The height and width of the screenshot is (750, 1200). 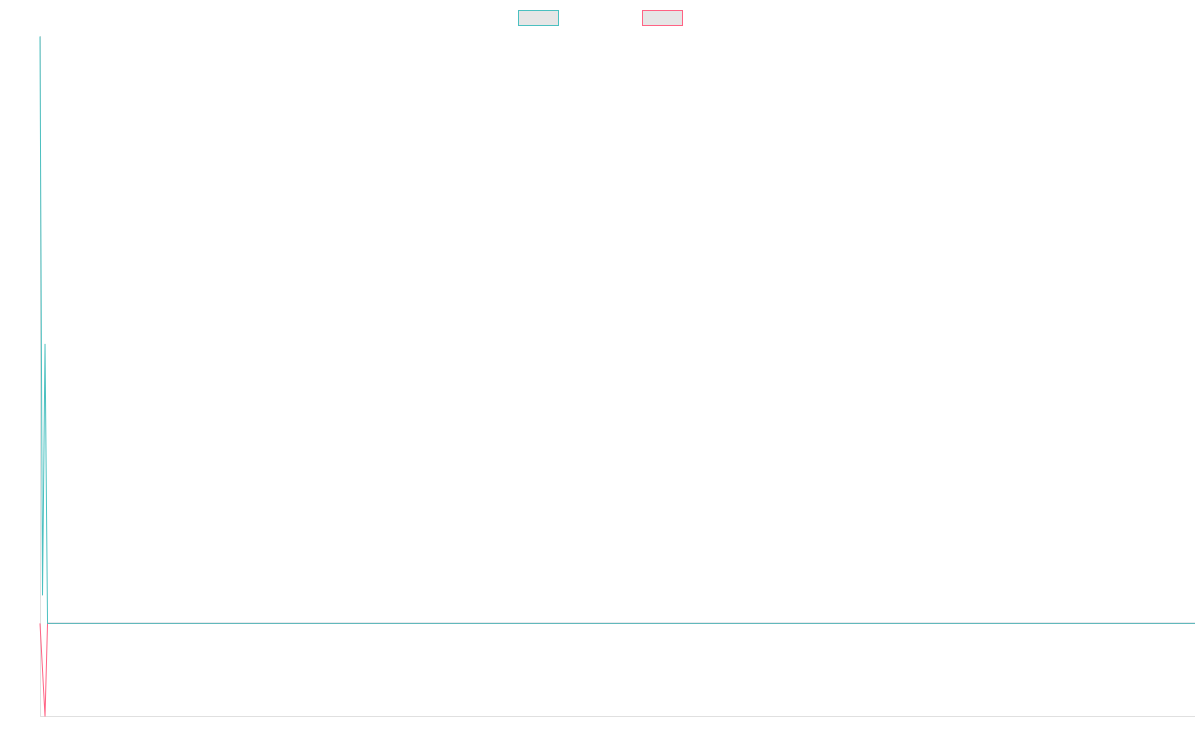 I want to click on series-line, so click(x=617, y=669).